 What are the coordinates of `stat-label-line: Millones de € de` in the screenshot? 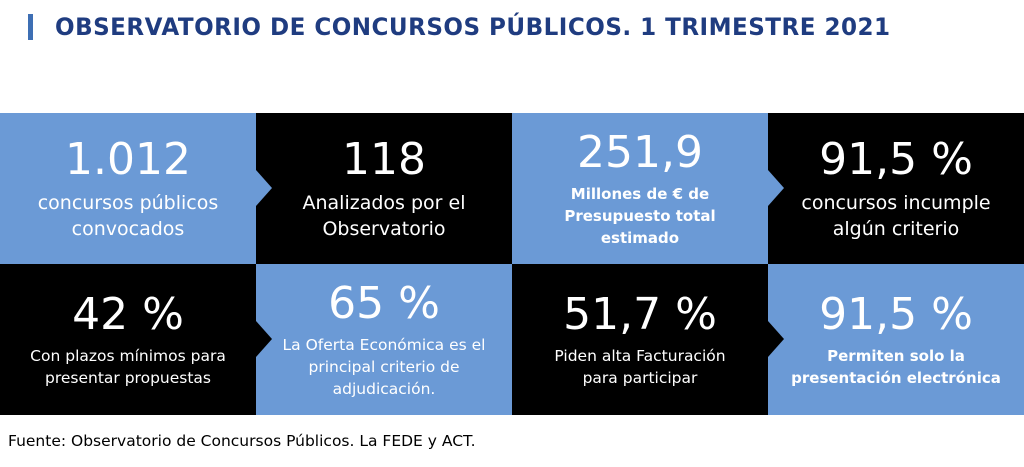 It's located at (640, 193).